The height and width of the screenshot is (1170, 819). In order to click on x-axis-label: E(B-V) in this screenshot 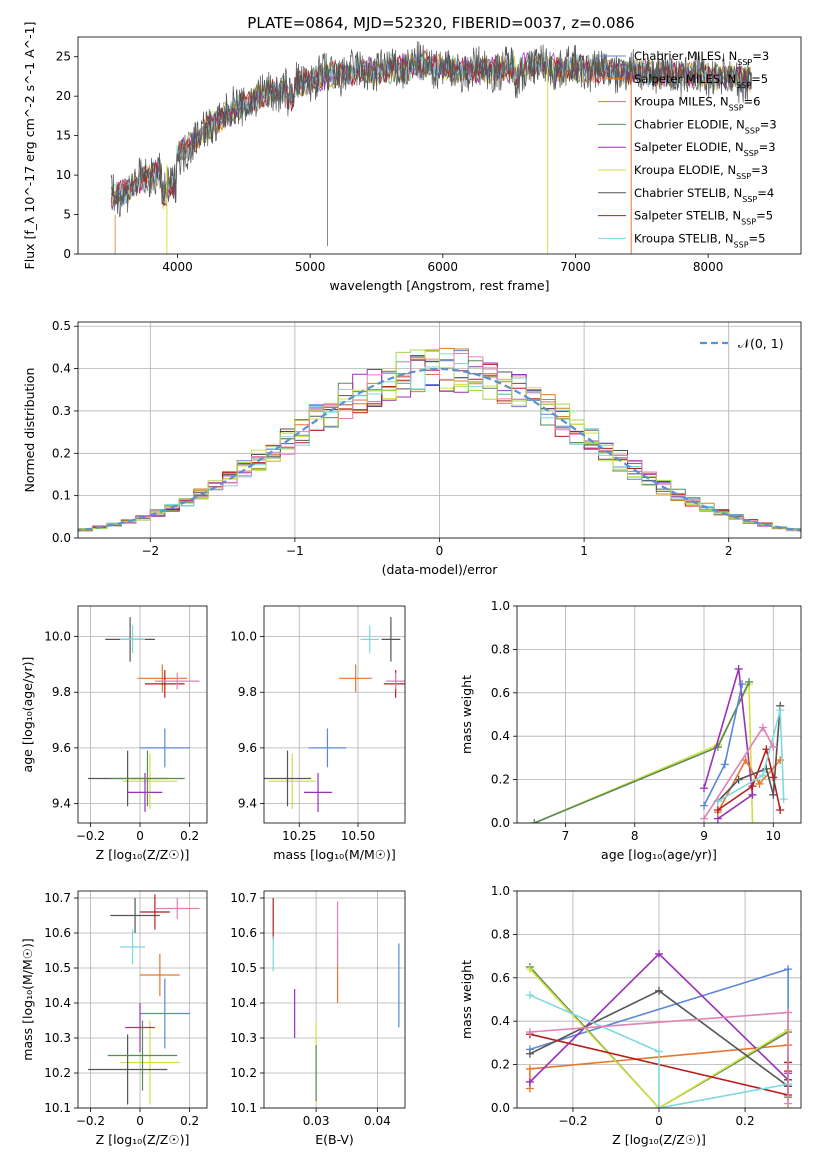, I will do `click(334, 1139)`.